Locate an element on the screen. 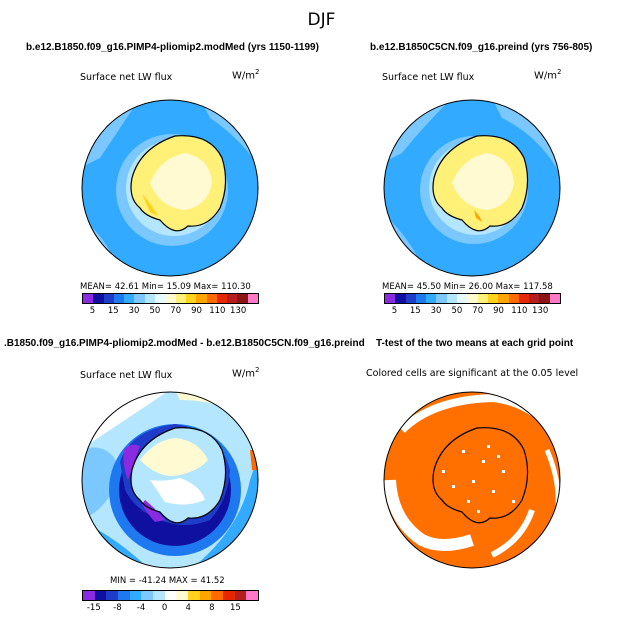  panel1-colorbar is located at coordinates (170, 298).